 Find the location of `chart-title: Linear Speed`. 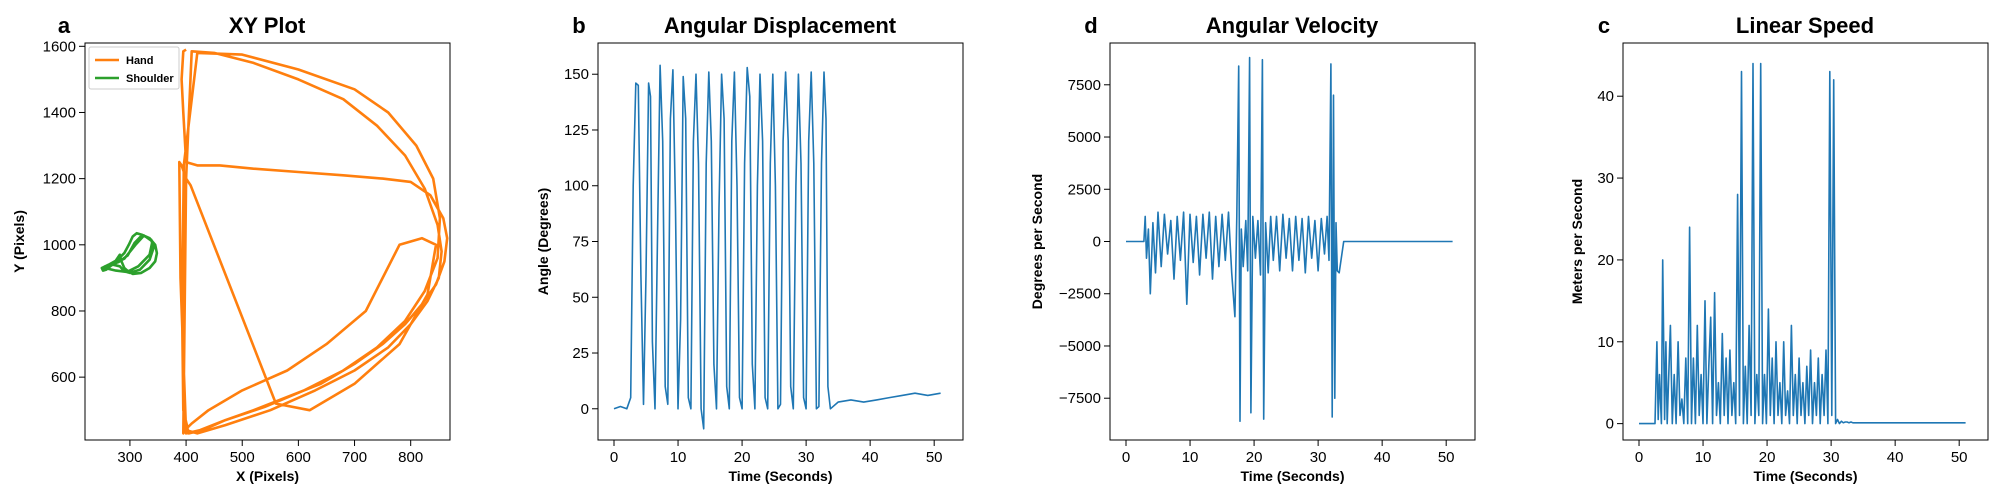

chart-title: Linear Speed is located at coordinates (1805, 25).